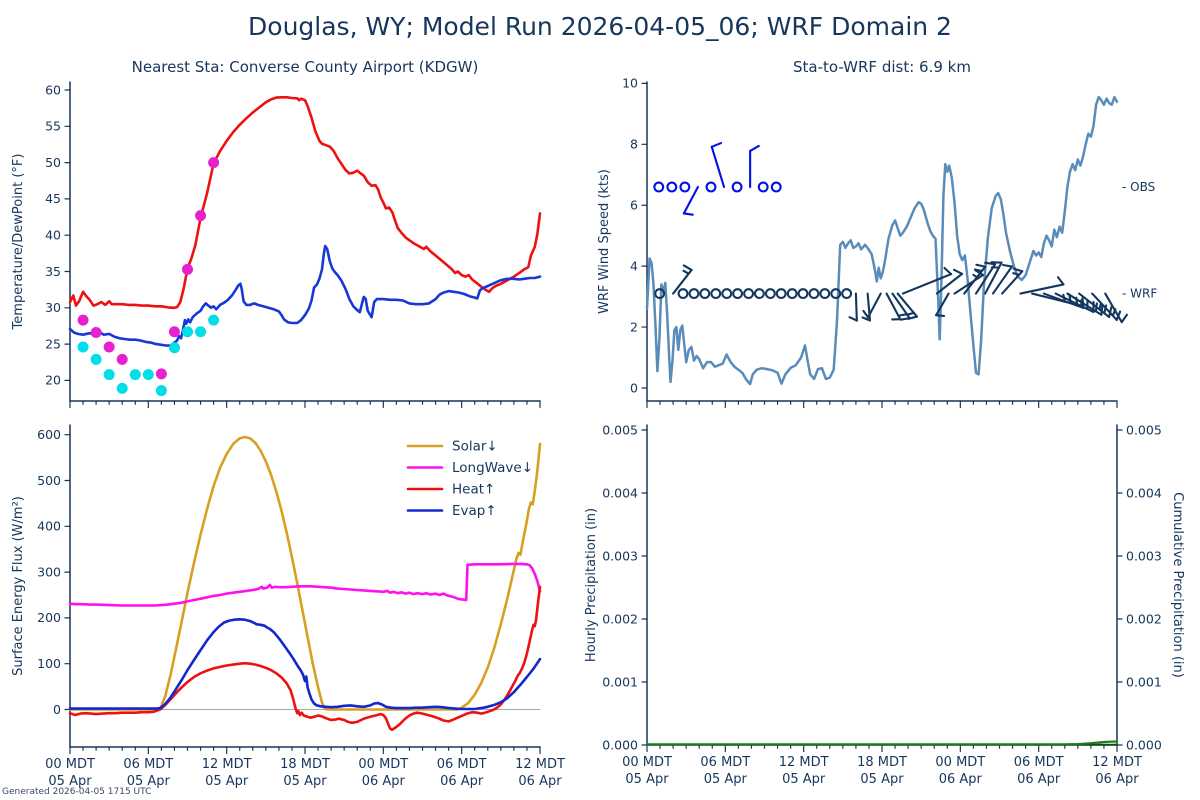  I want to click on svg-text: Solar↓, so click(475, 447).